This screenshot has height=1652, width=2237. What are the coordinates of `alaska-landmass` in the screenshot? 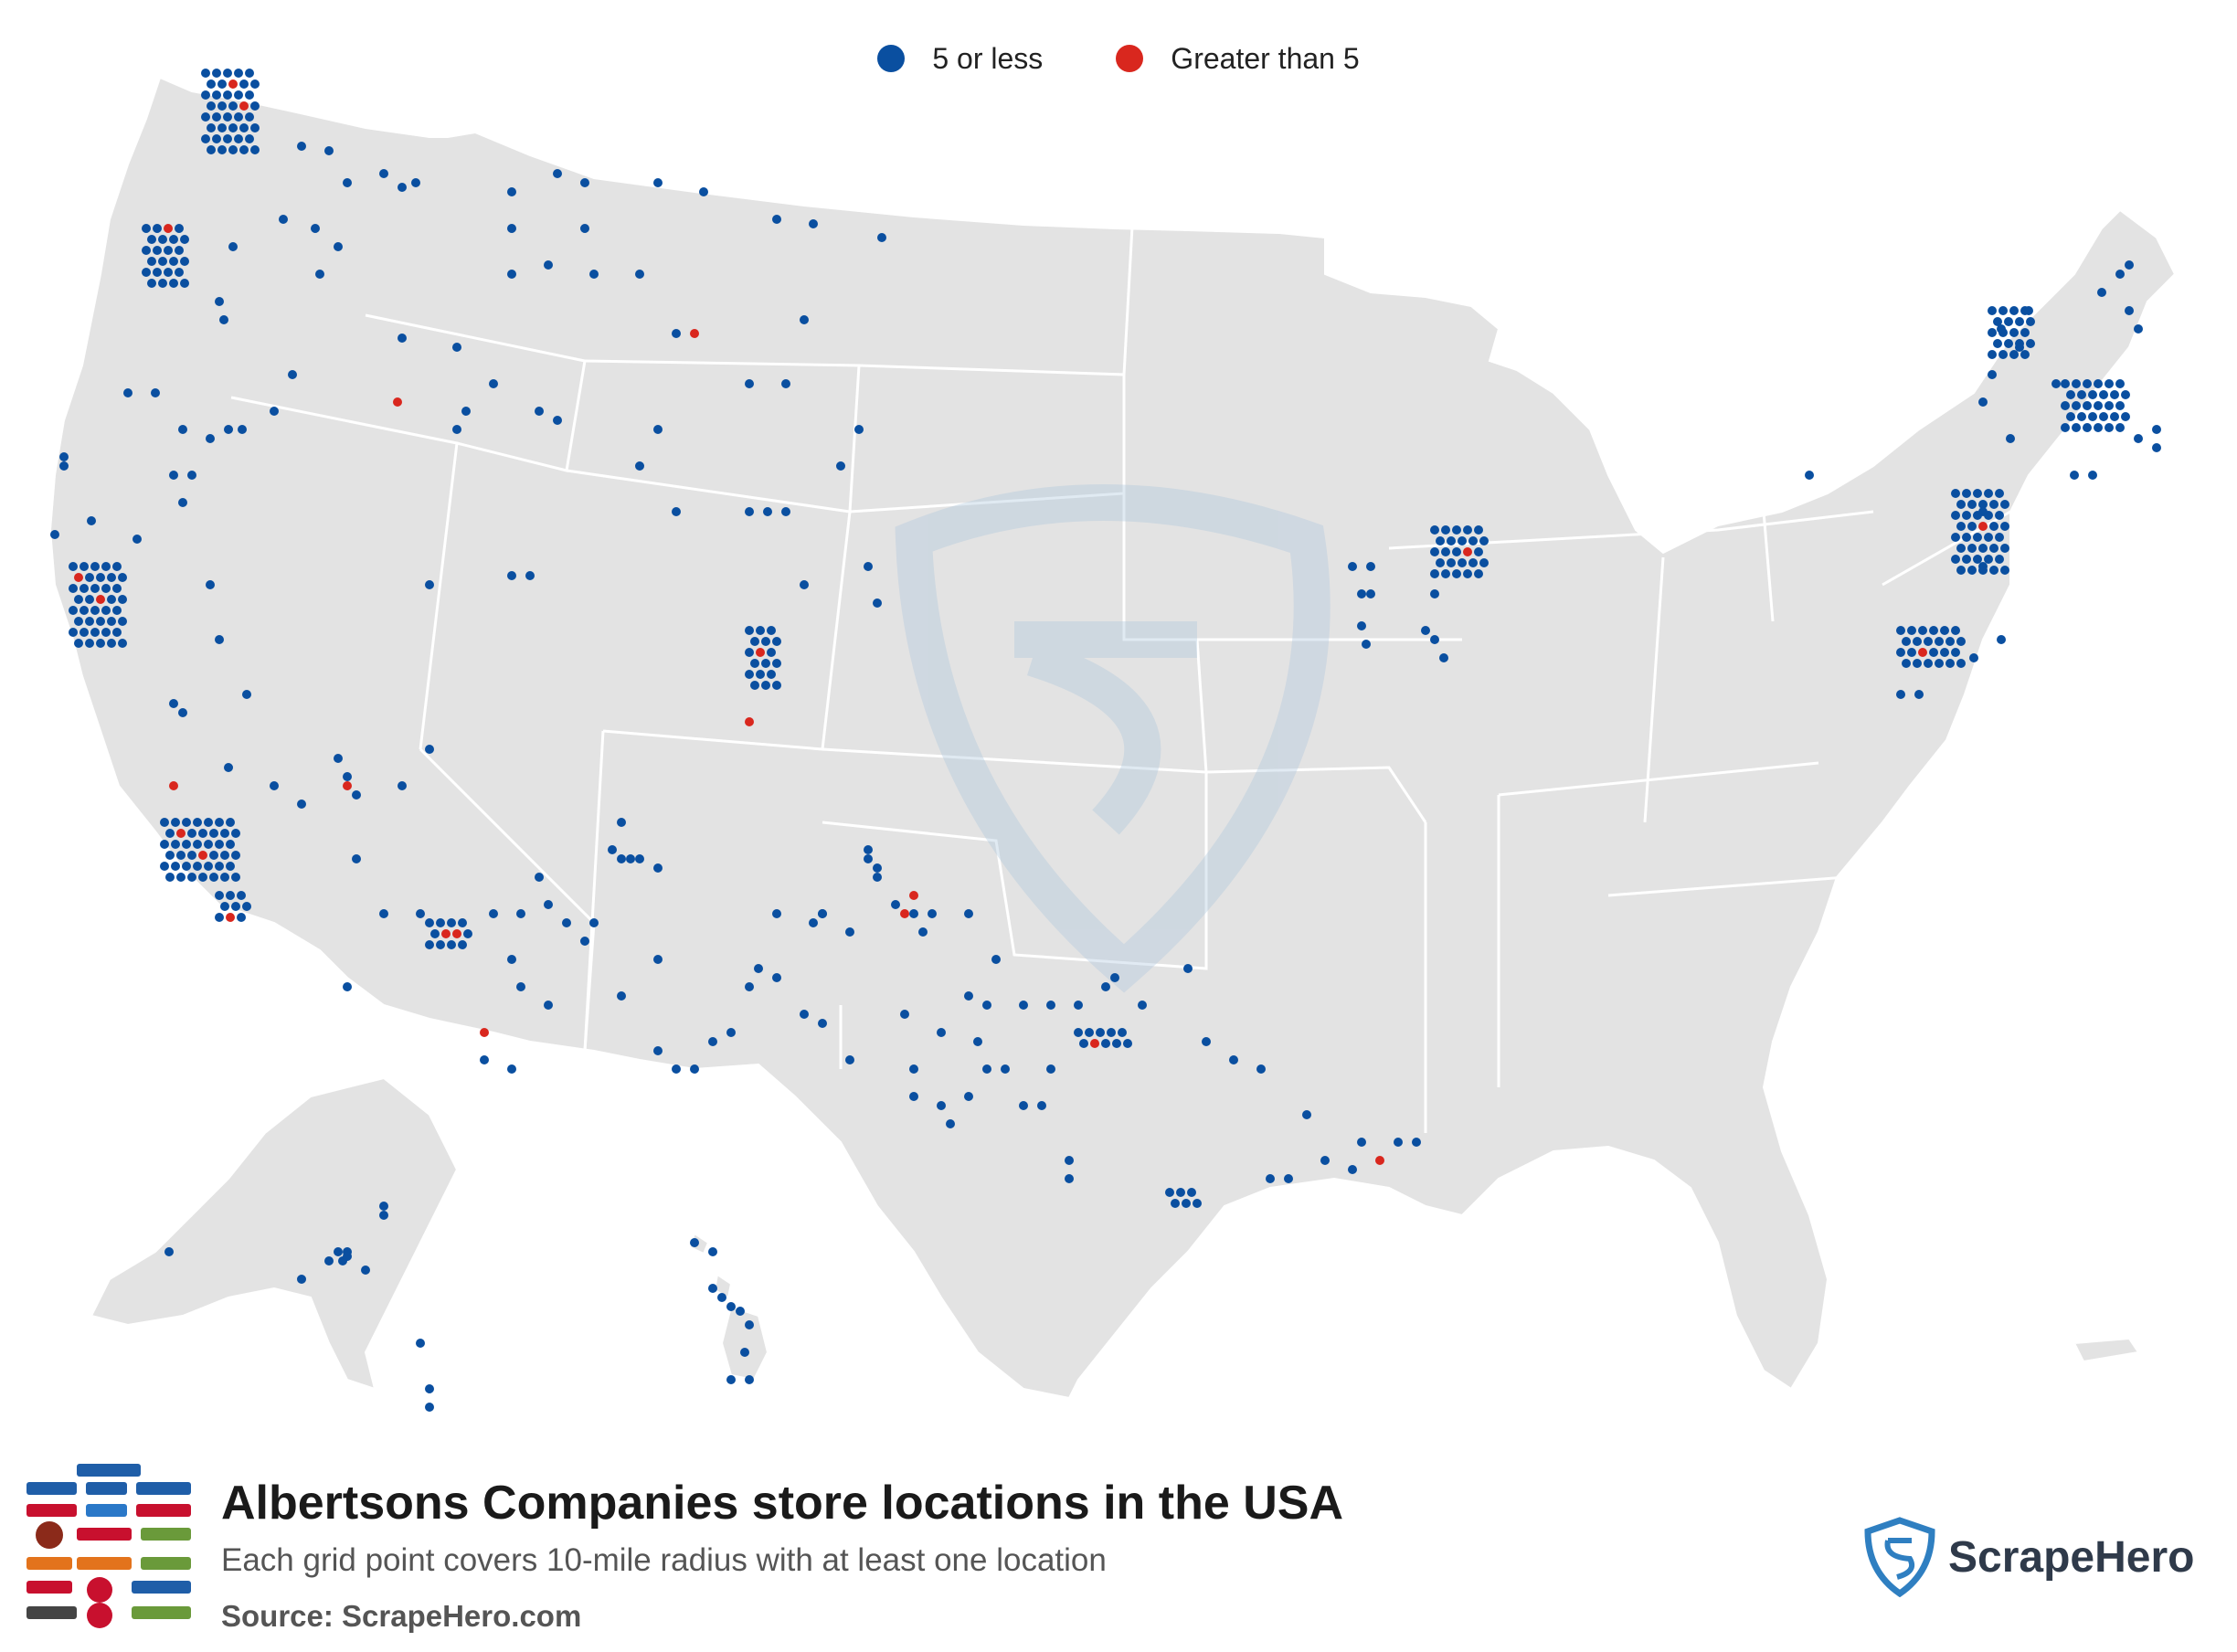 It's located at (274, 1234).